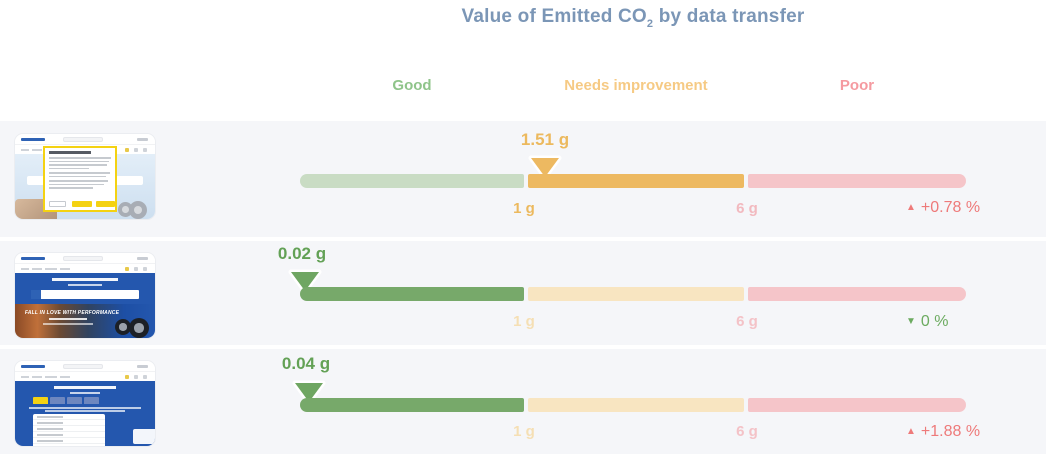  Describe the element at coordinates (636, 85) in the screenshot. I see `zone-label-needs-improvement: Needs improvement` at that location.